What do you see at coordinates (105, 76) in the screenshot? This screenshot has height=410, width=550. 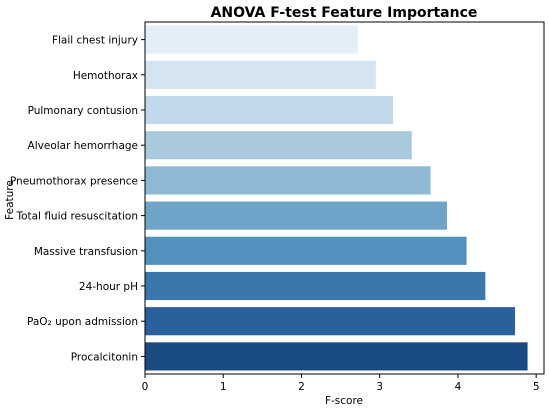 I see `y-tick-label: Hemothorax` at bounding box center [105, 76].